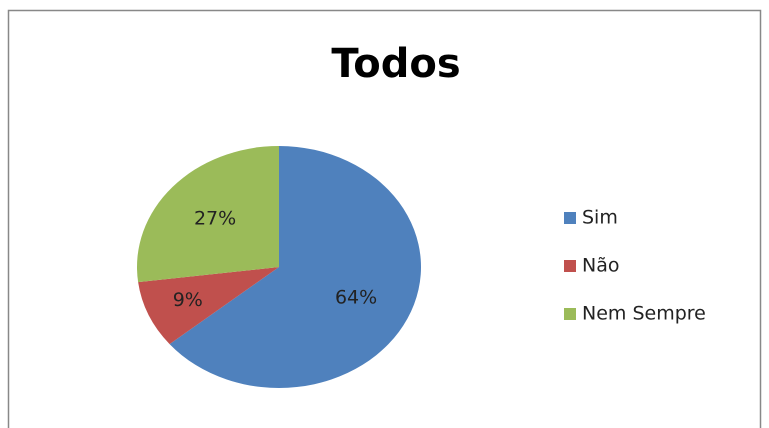 The width and height of the screenshot is (769, 428). What do you see at coordinates (600, 266) in the screenshot?
I see `legend-label: Não` at bounding box center [600, 266].